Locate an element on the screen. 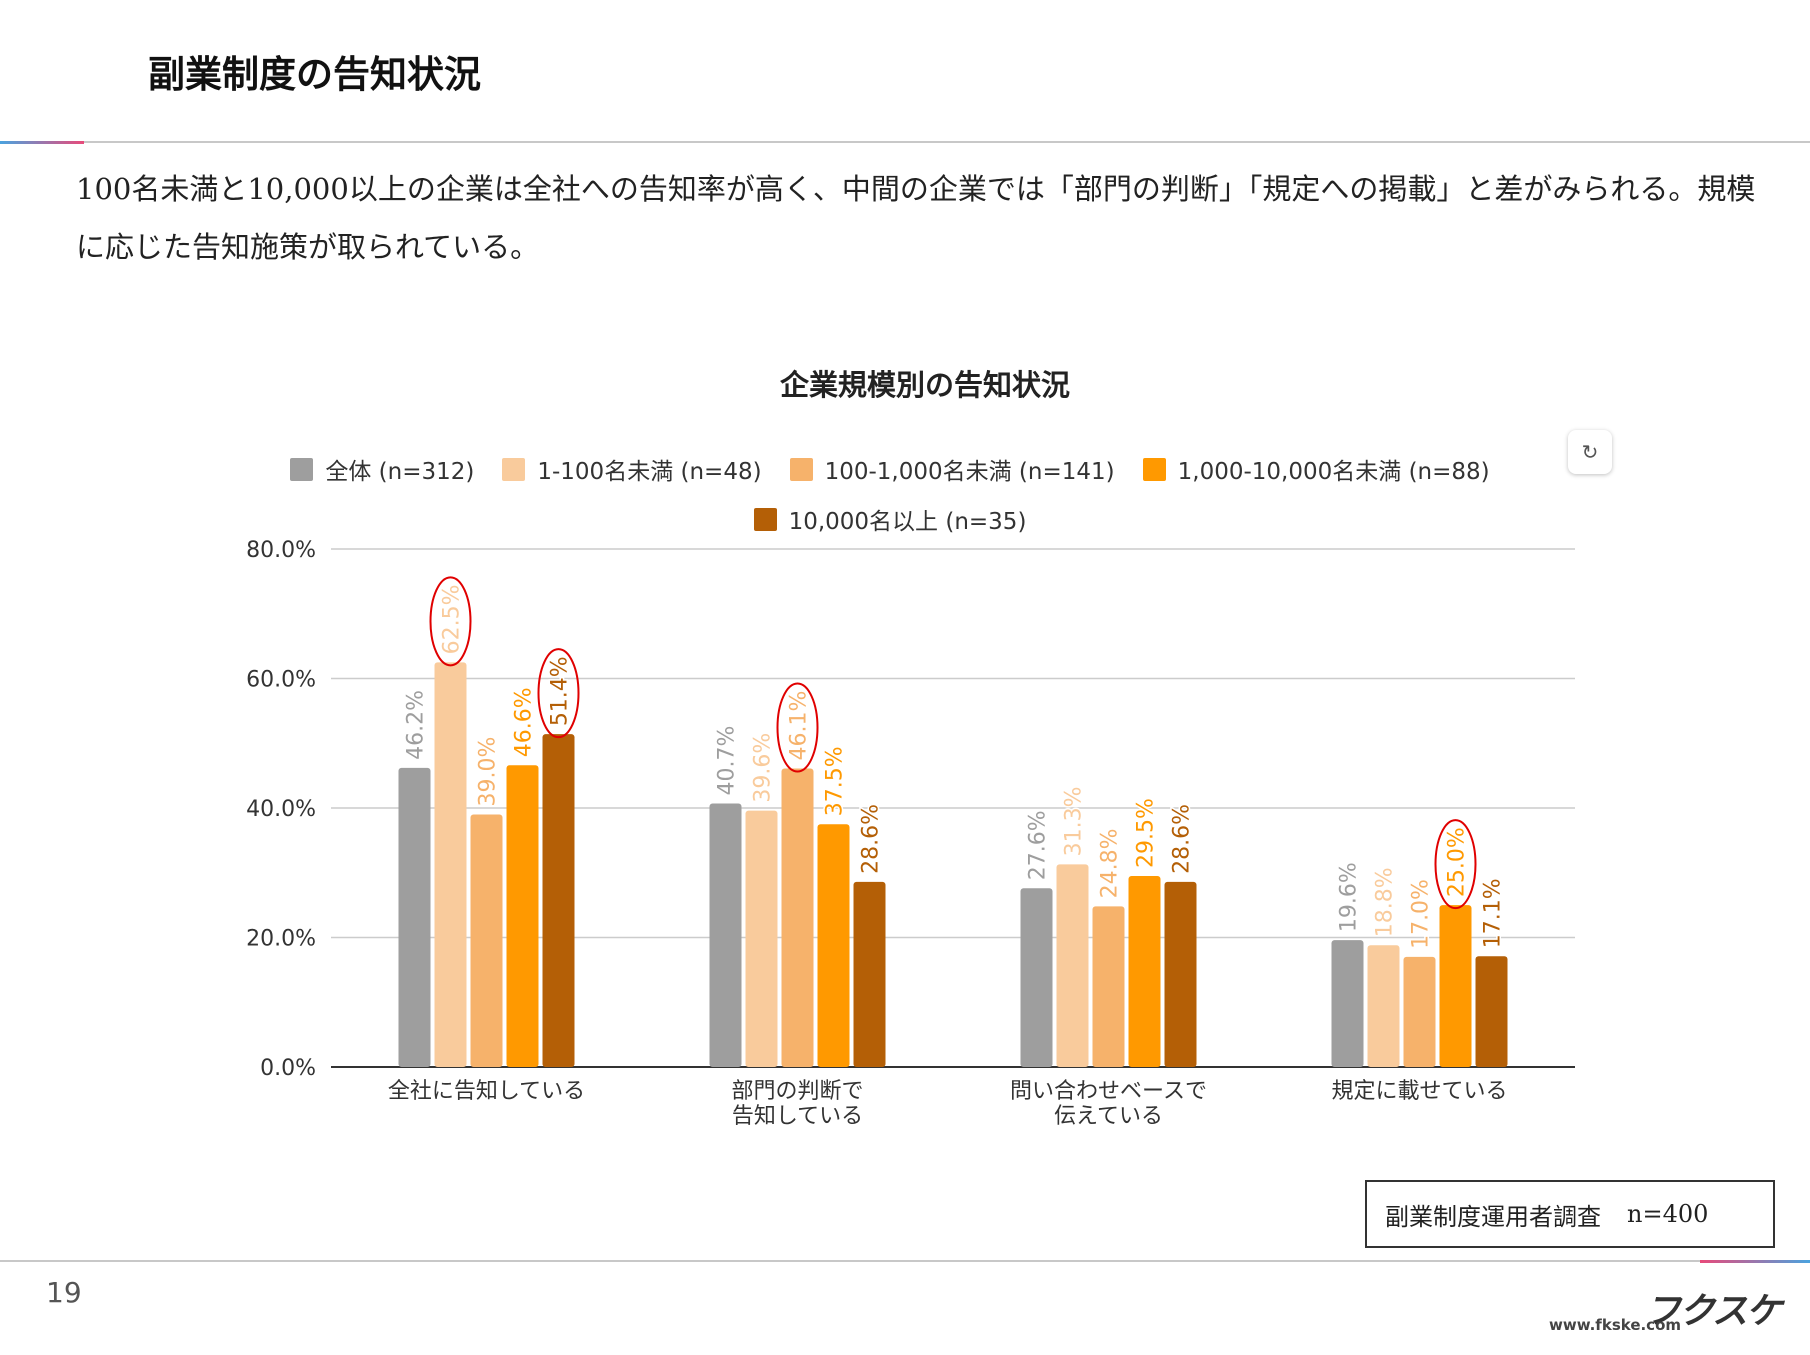  legend-item: 1,000-10,000名未満 (n=88) is located at coordinates (1316, 469).